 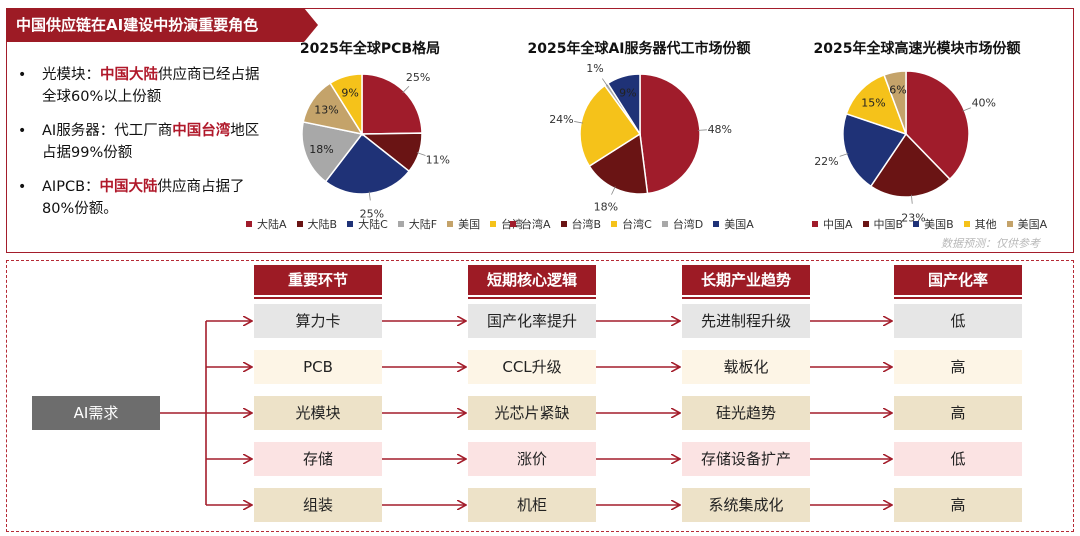 I want to click on pie-label-美国A: 9%, so click(x=627, y=93).